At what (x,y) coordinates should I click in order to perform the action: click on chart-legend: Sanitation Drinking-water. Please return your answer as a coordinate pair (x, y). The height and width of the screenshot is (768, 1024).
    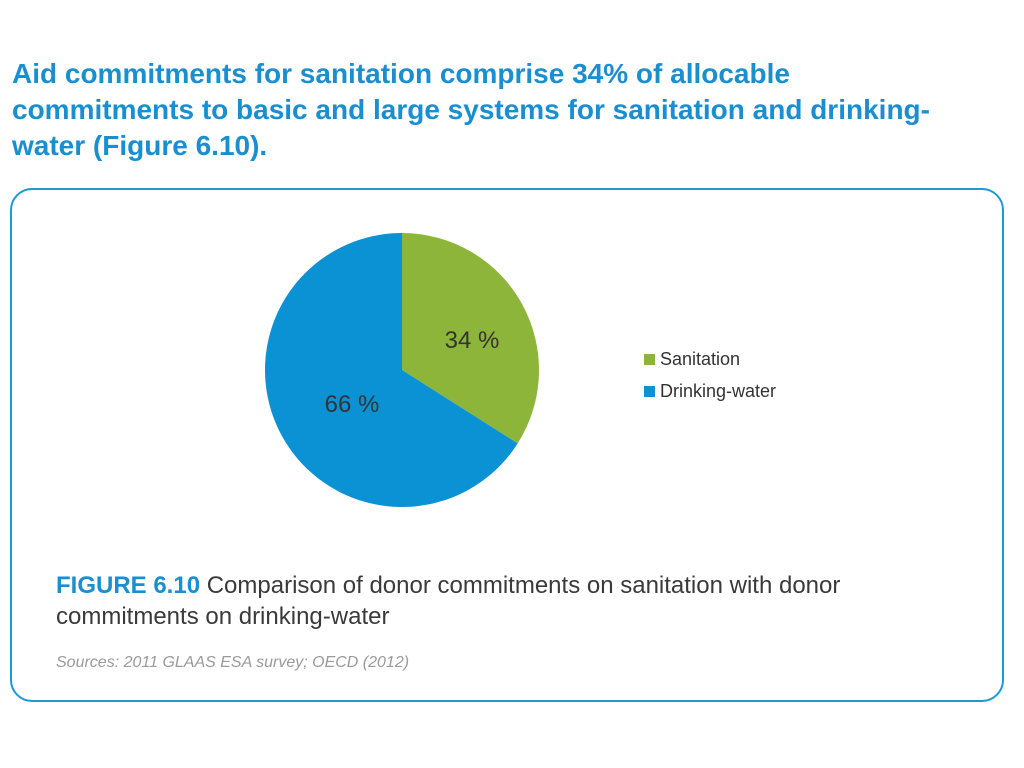
    Looking at the image, I should click on (710, 375).